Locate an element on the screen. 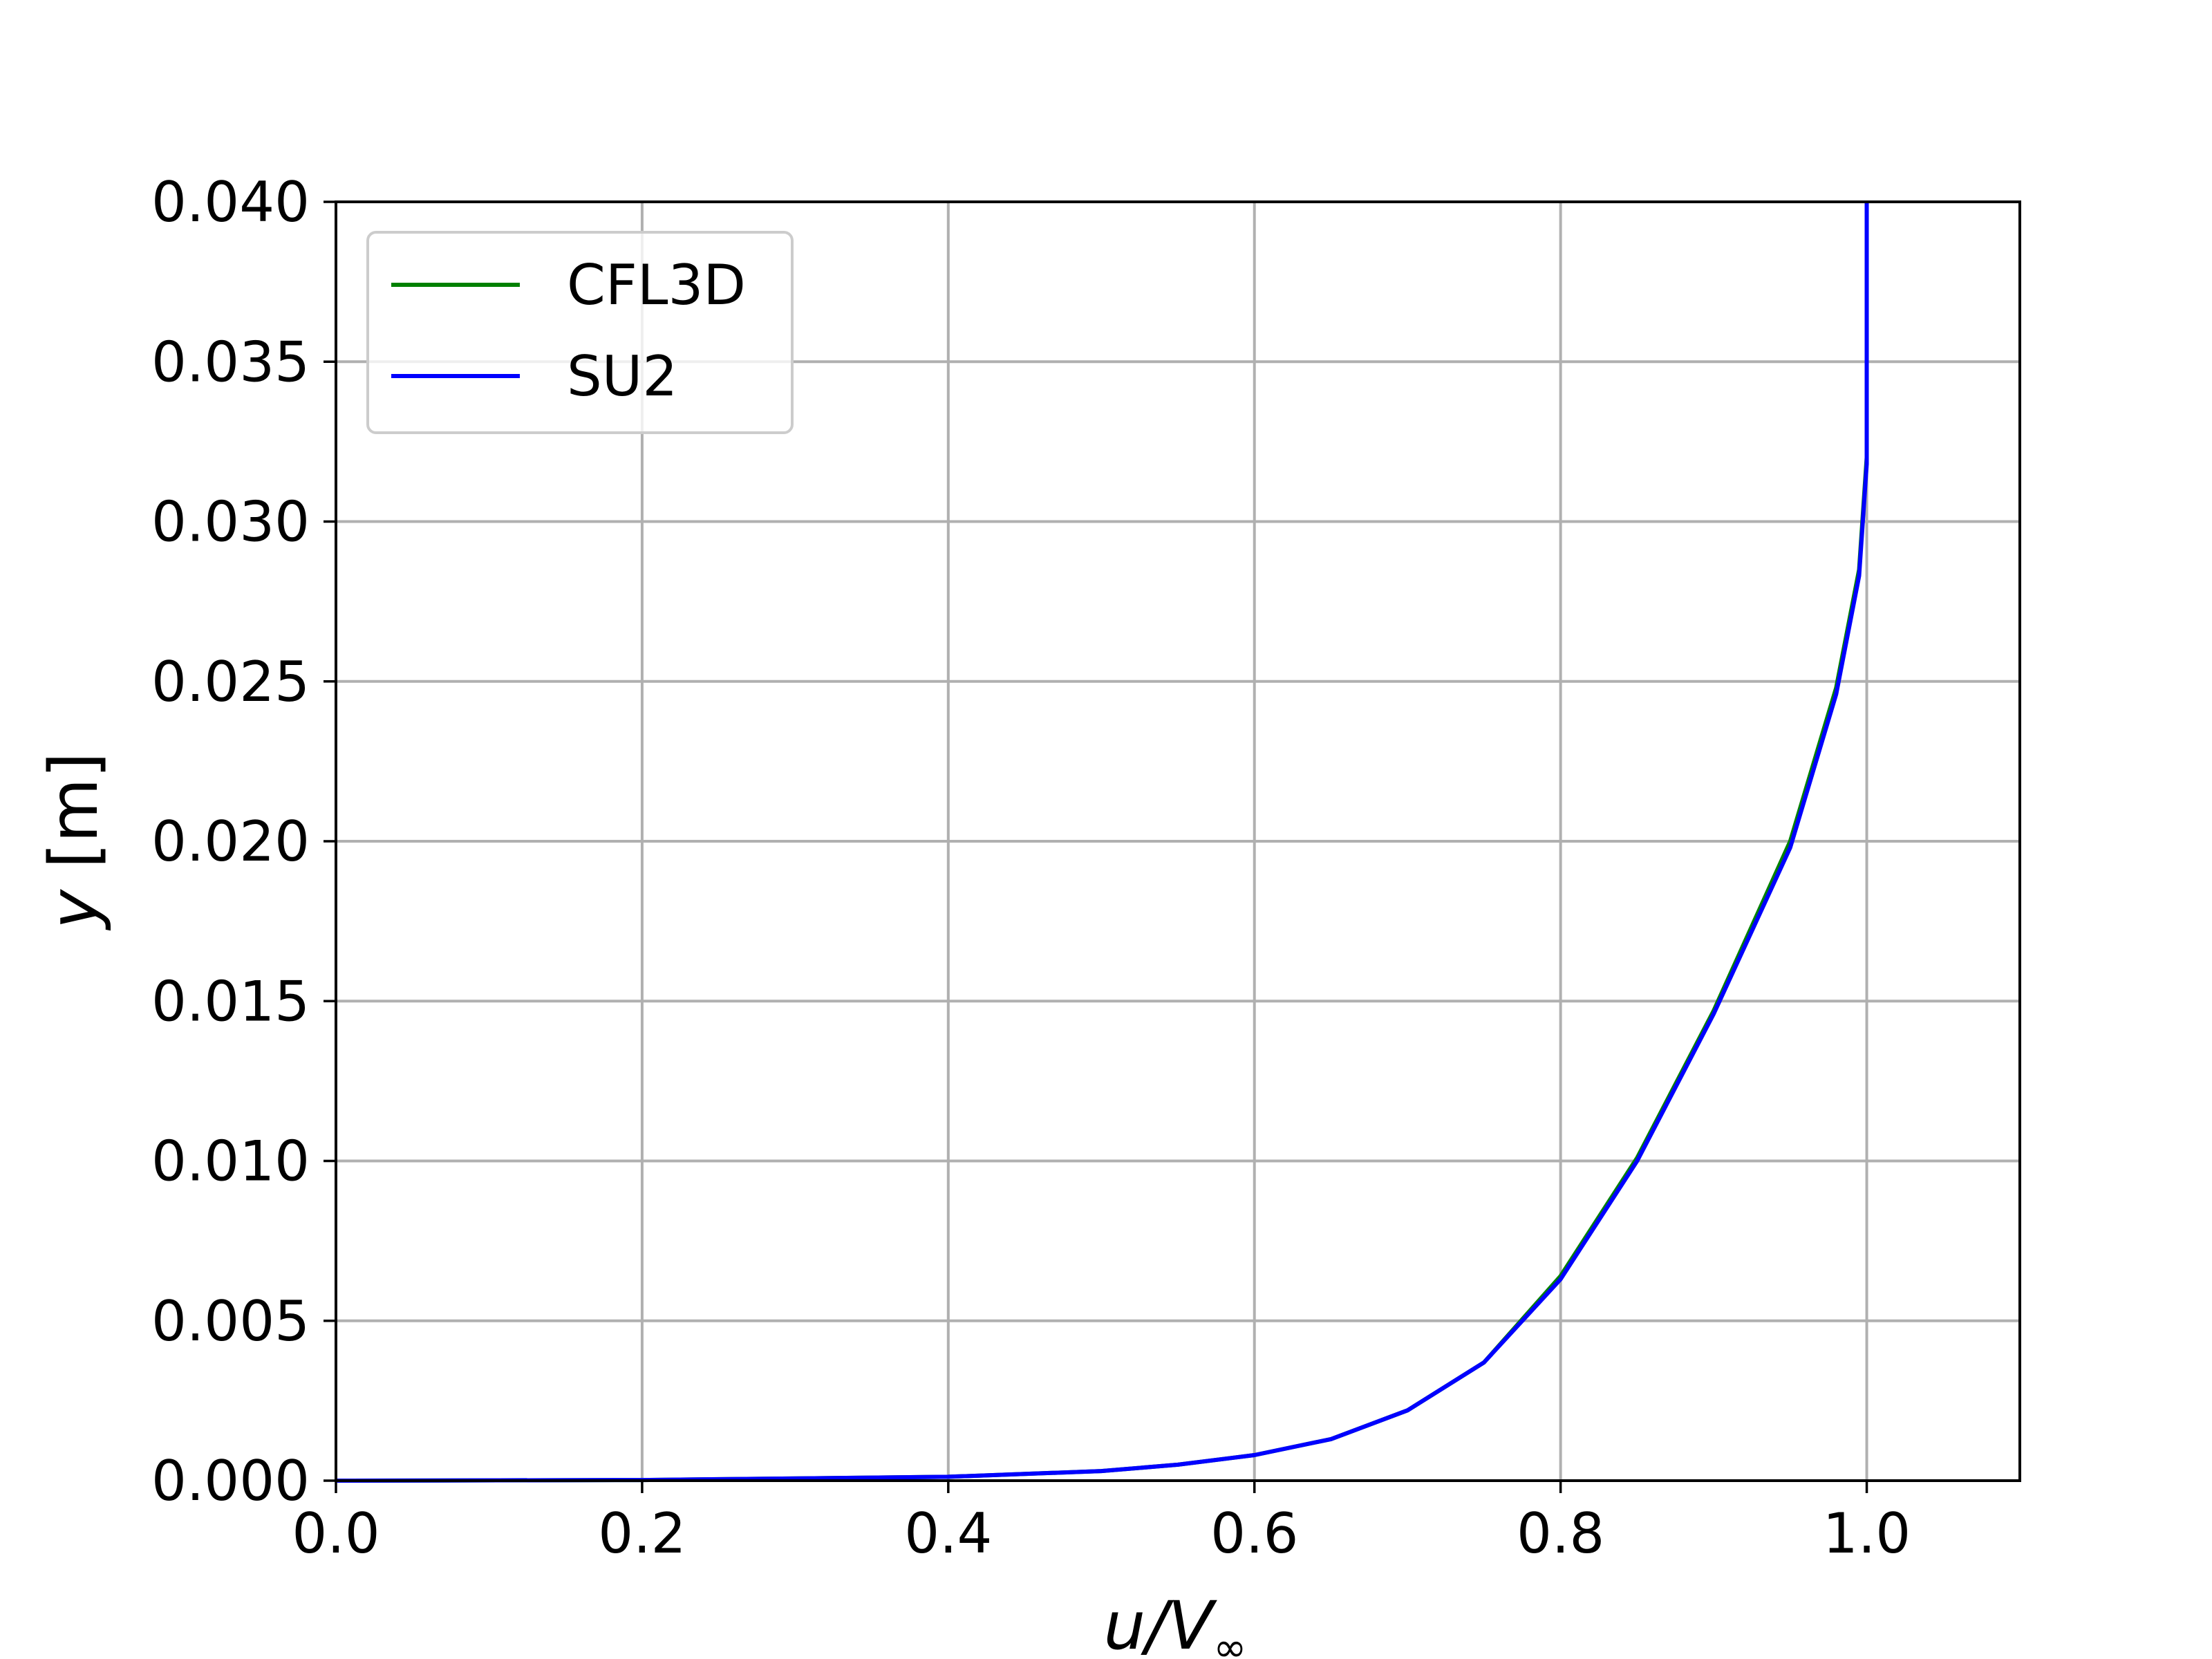 The height and width of the screenshot is (1659, 2212). legend: CFL3D SU2 is located at coordinates (580, 332).